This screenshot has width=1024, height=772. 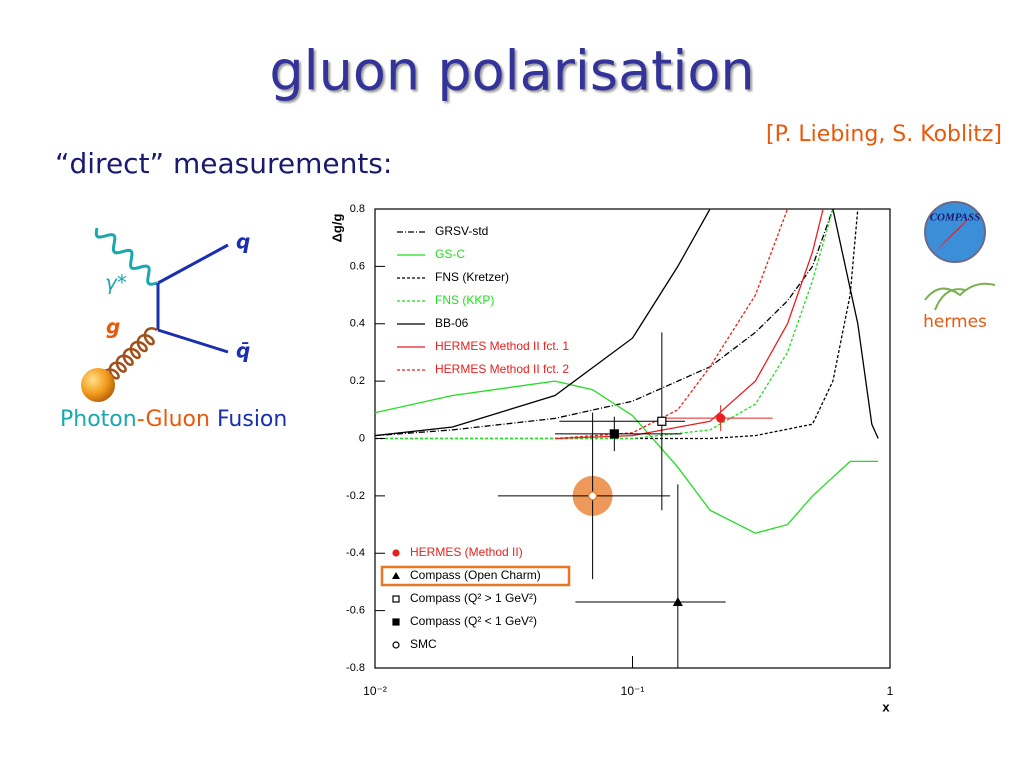 What do you see at coordinates (357, 381) in the screenshot?
I see `y-tick-label: 0.2` at bounding box center [357, 381].